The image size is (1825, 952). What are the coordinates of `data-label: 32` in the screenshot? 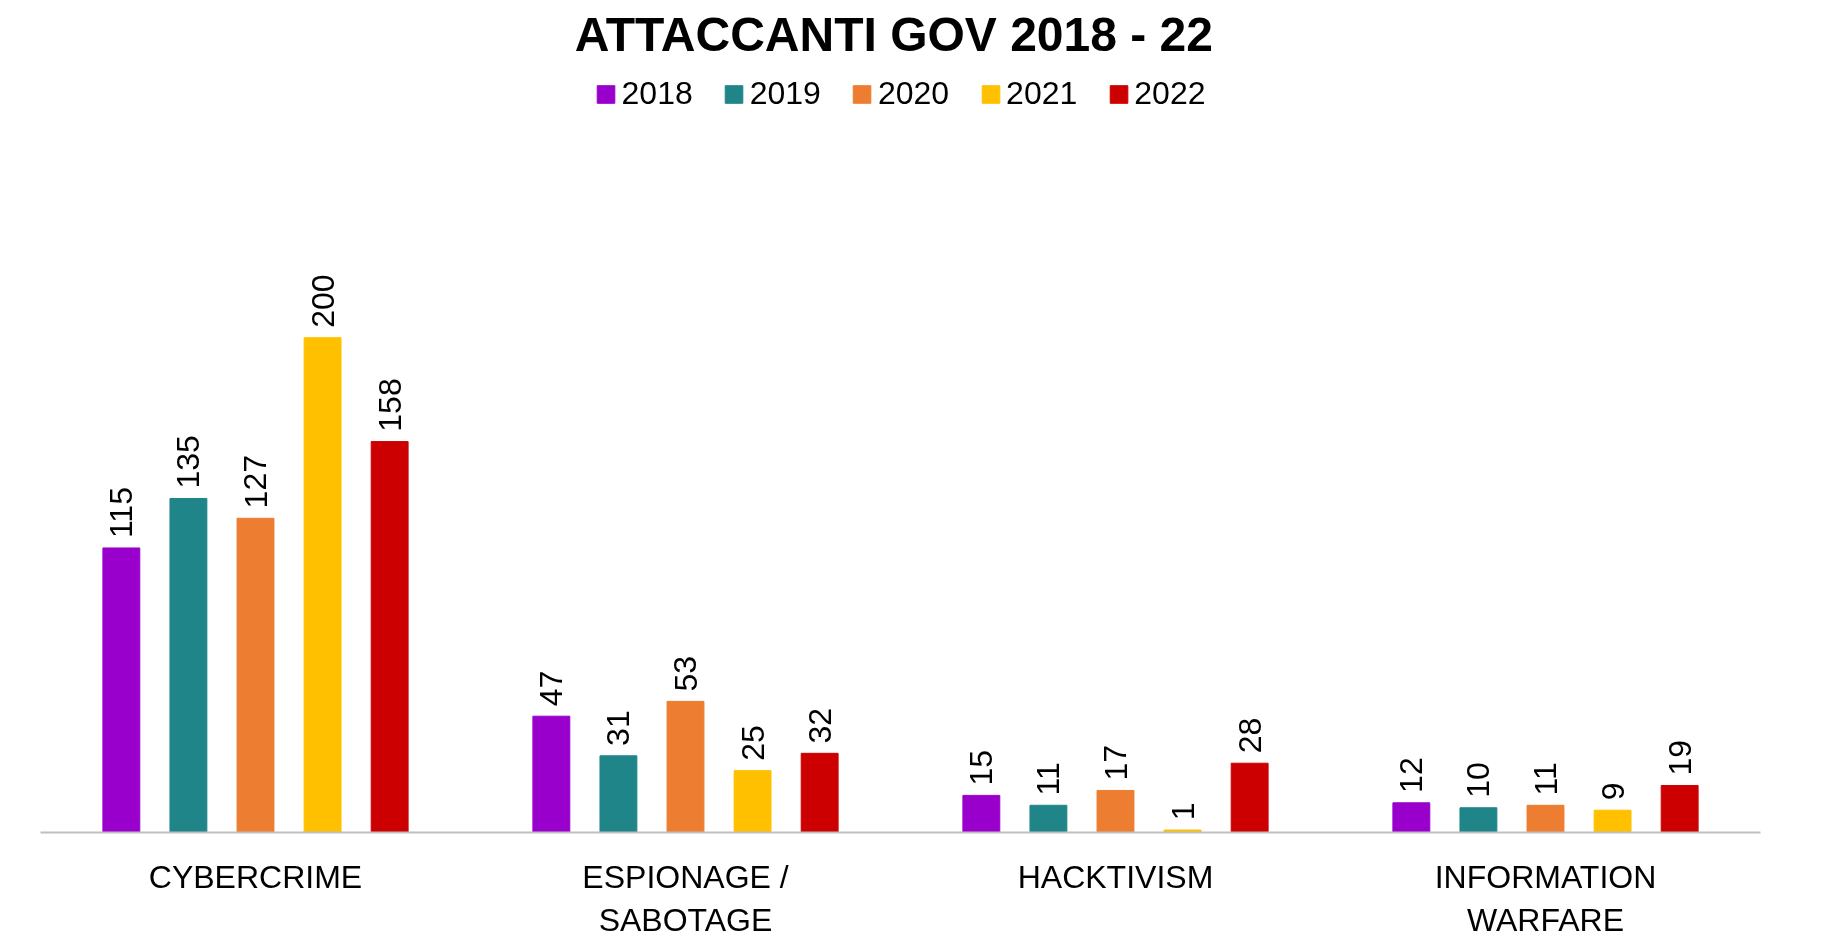 It's located at (819, 725).